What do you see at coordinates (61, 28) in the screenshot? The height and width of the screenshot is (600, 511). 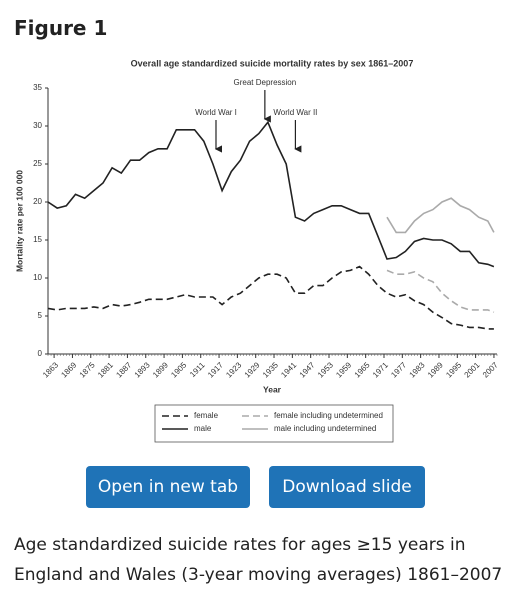 I see `figure-title: Figure 1` at bounding box center [61, 28].